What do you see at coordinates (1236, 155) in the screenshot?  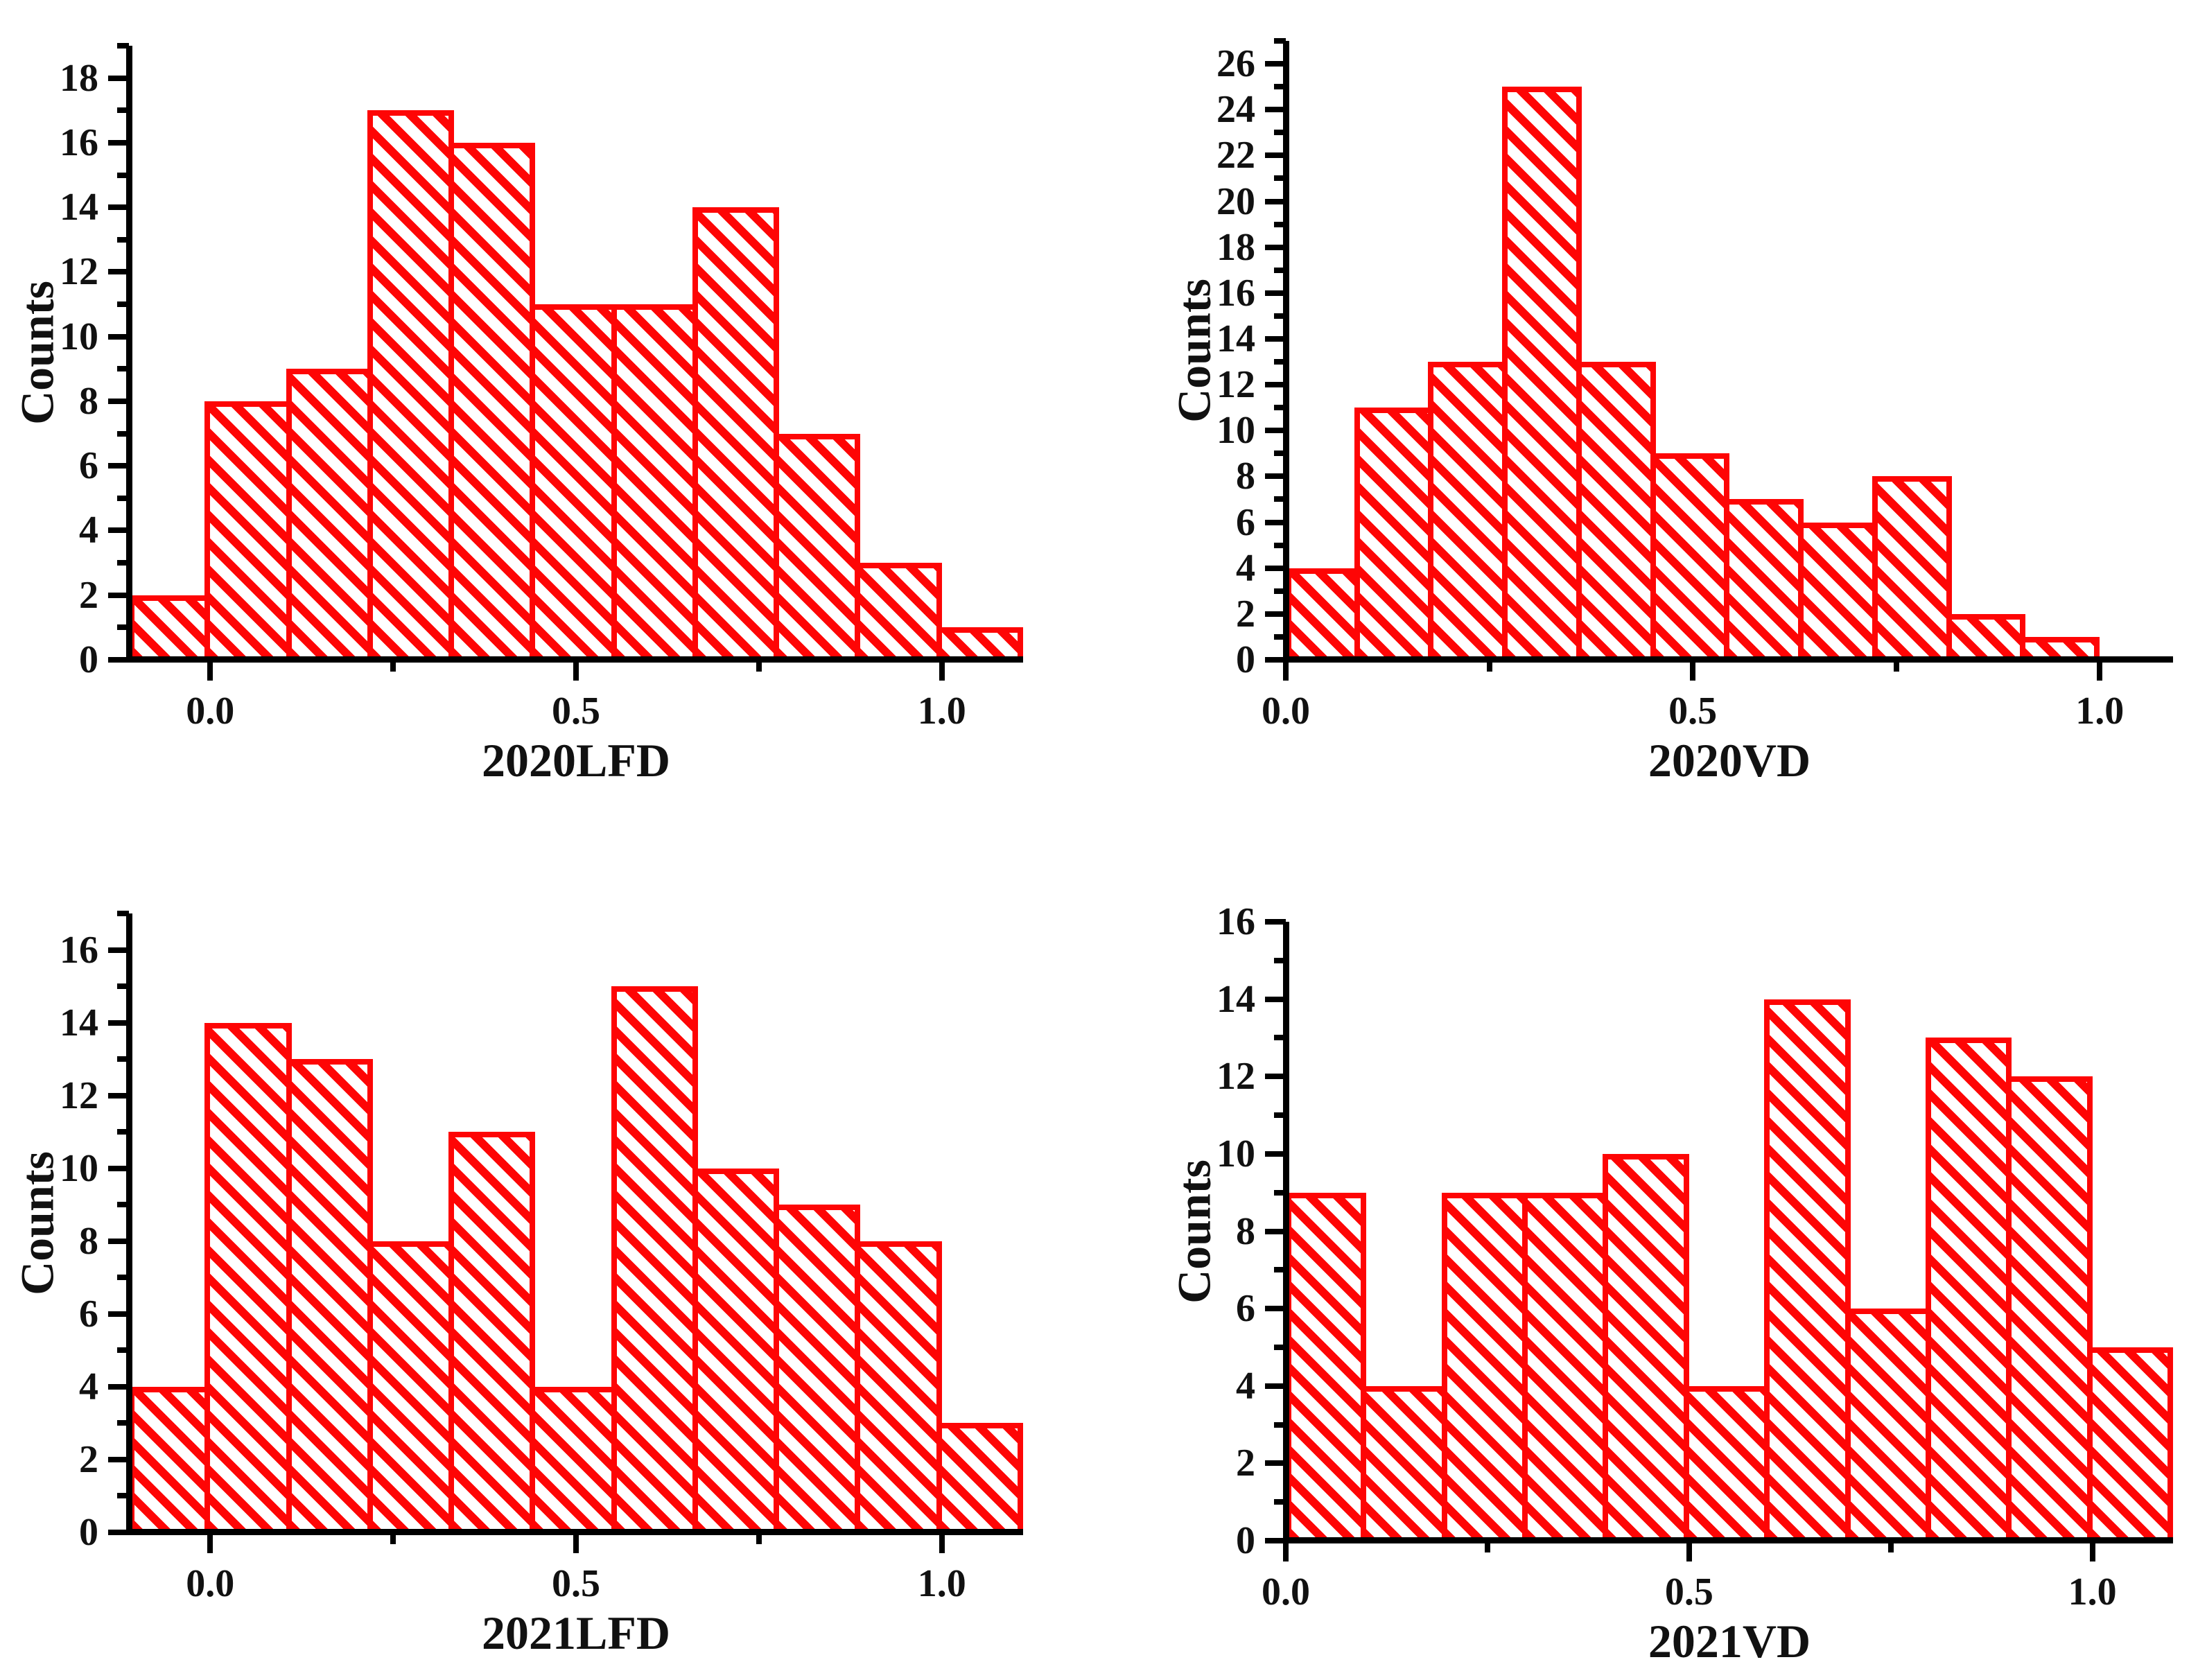 I see `y-tick-label: 22` at bounding box center [1236, 155].